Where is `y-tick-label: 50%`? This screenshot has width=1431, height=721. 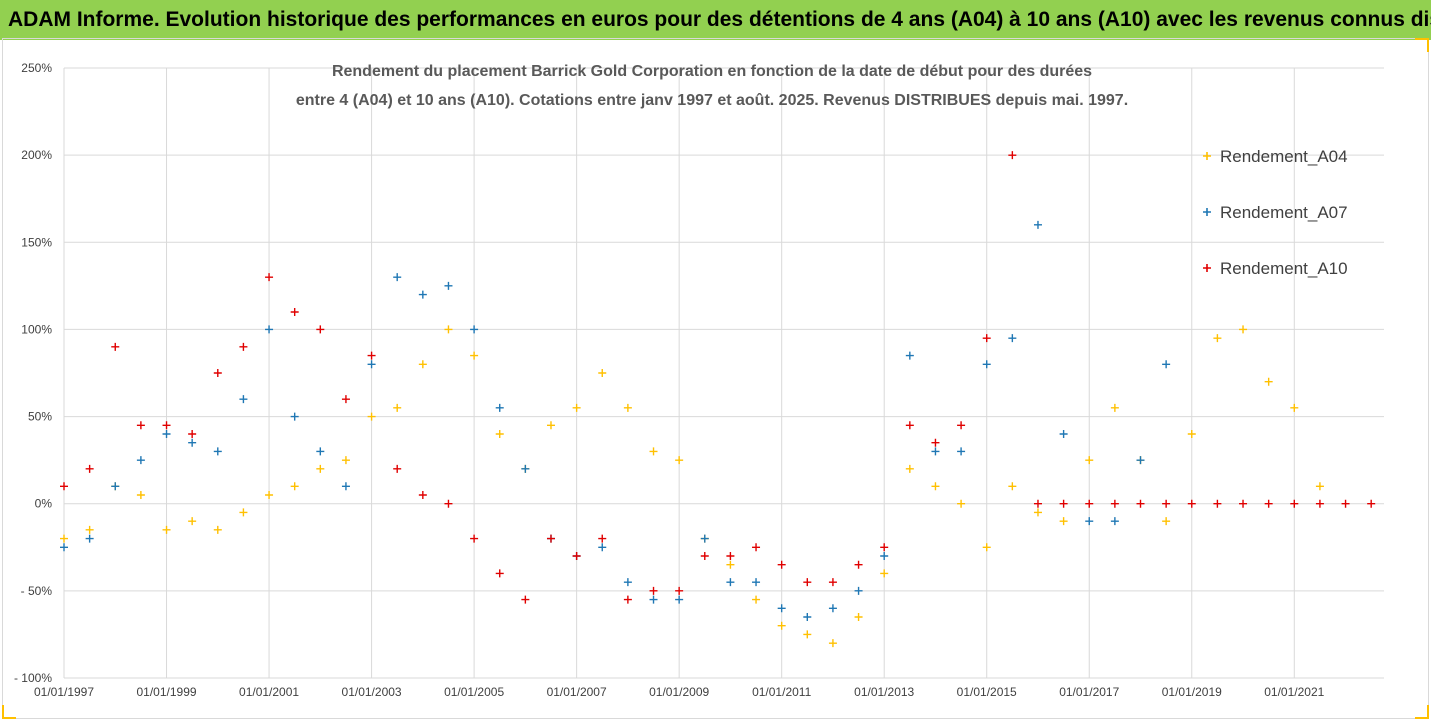 y-tick-label: 50% is located at coordinates (40, 417).